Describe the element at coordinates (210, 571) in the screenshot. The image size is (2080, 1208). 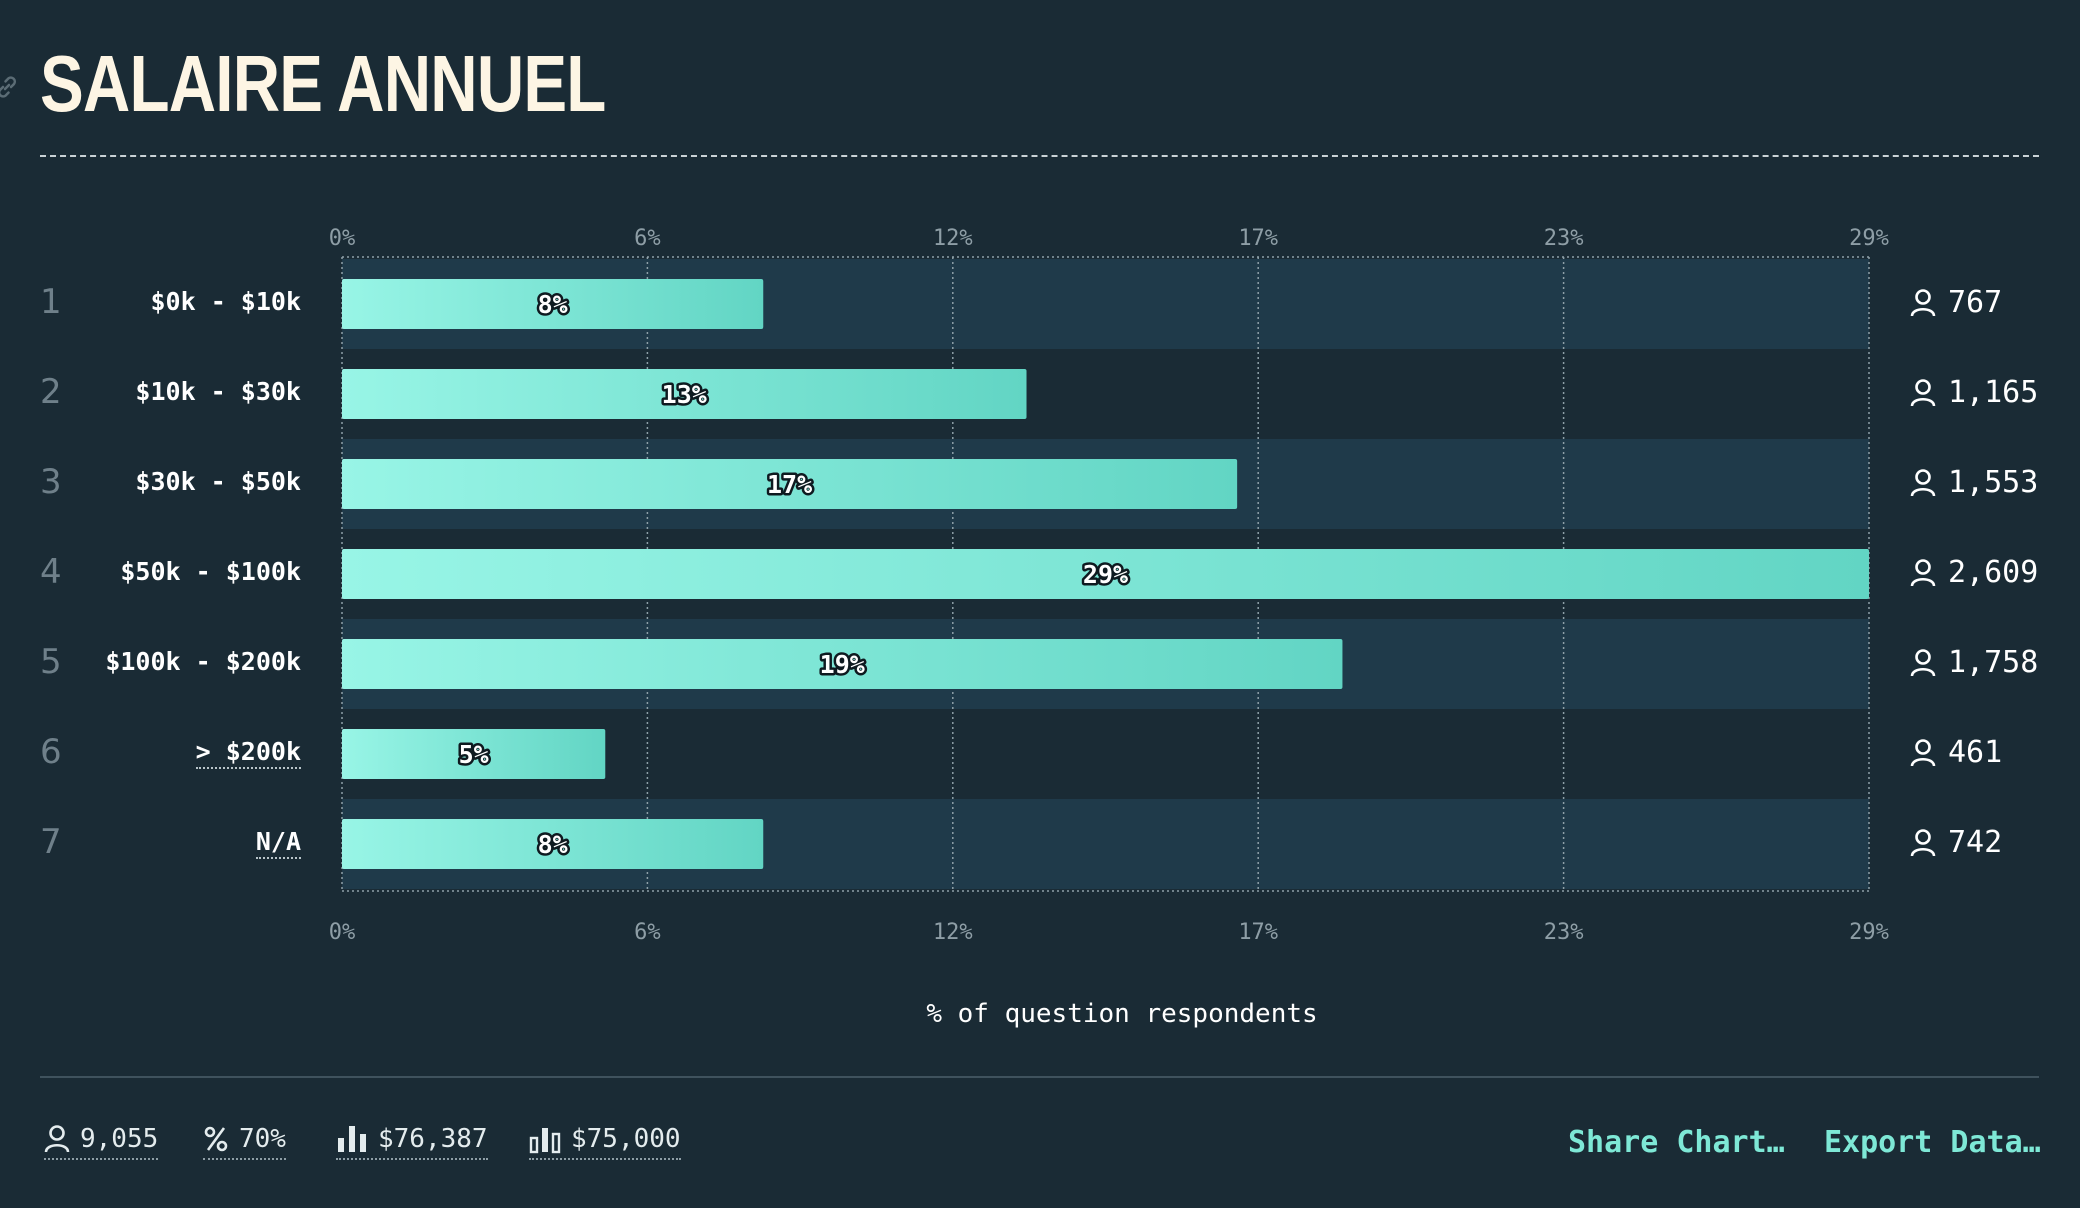
I see `category-label: $50k - $100k` at that location.